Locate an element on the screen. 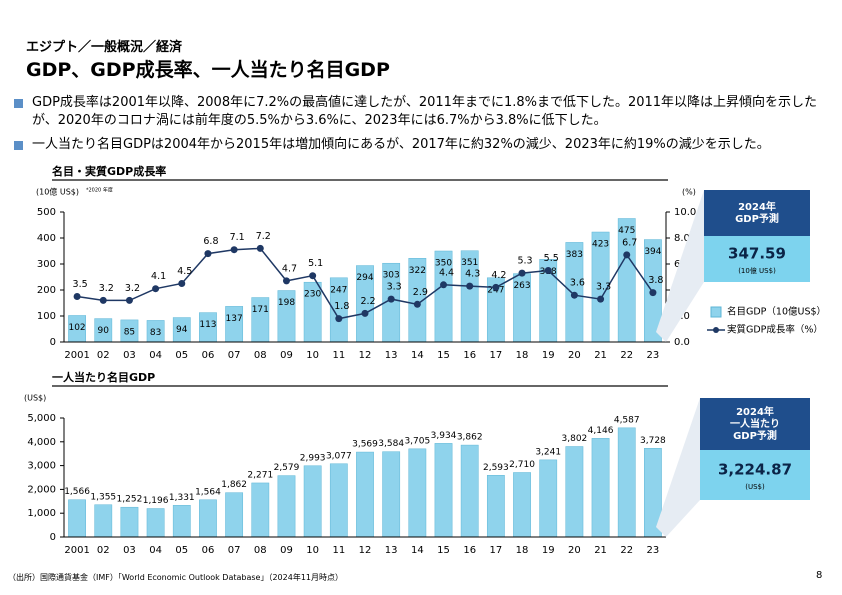 The width and height of the screenshot is (842, 595). value-label: 1,862 is located at coordinates (234, 485).